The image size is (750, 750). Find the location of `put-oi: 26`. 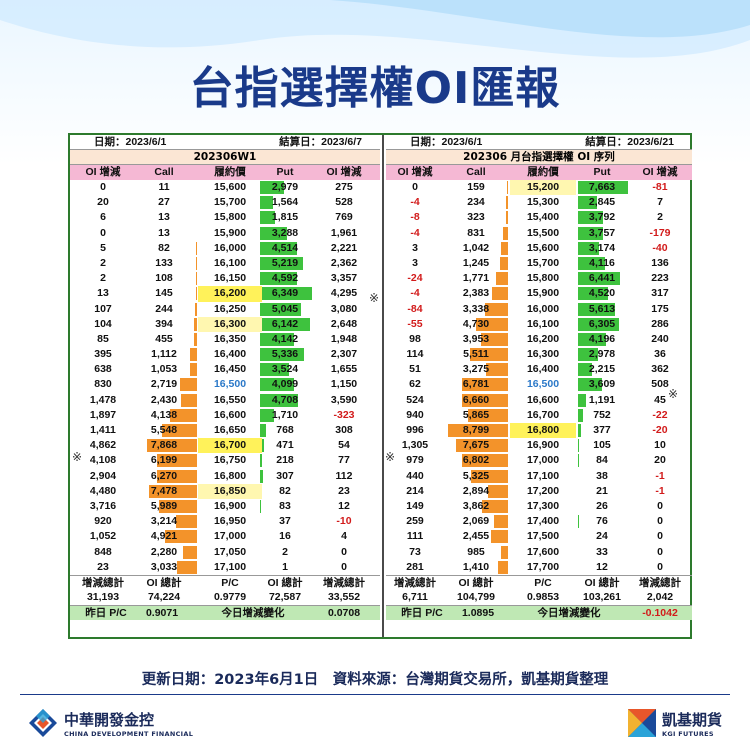

put-oi: 26 is located at coordinates (602, 505).